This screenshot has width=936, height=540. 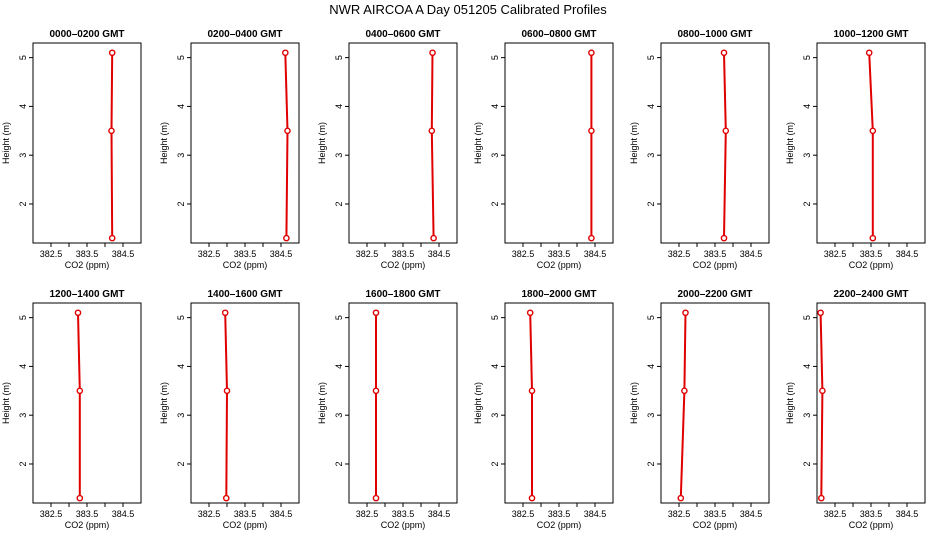 I want to click on panel-title: 0400–0600 GMT, so click(x=402, y=34).